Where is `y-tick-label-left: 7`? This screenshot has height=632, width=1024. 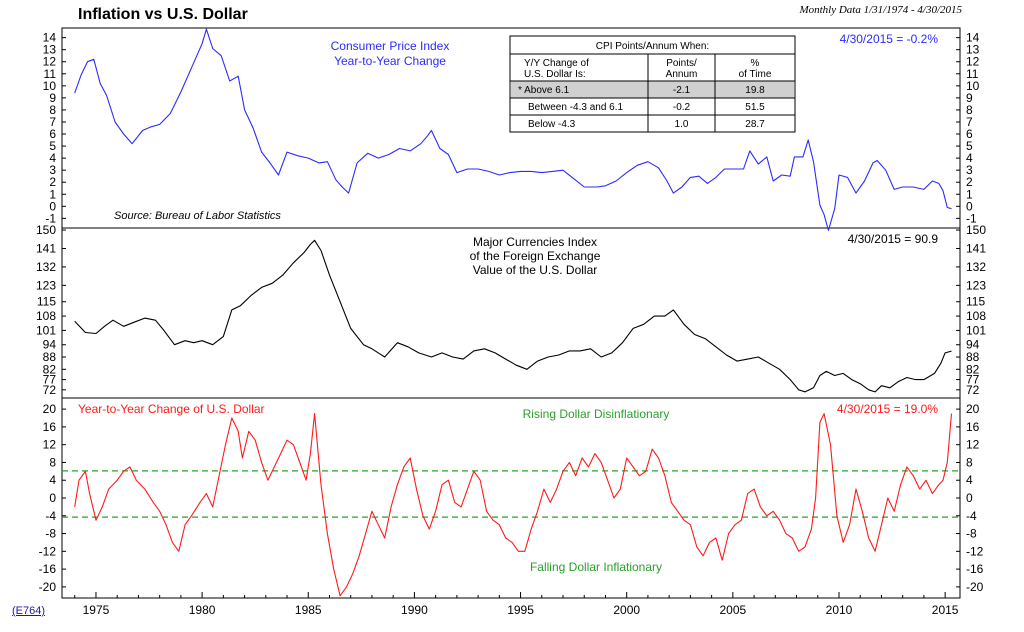 y-tick-label-left: 7 is located at coordinates (52, 122).